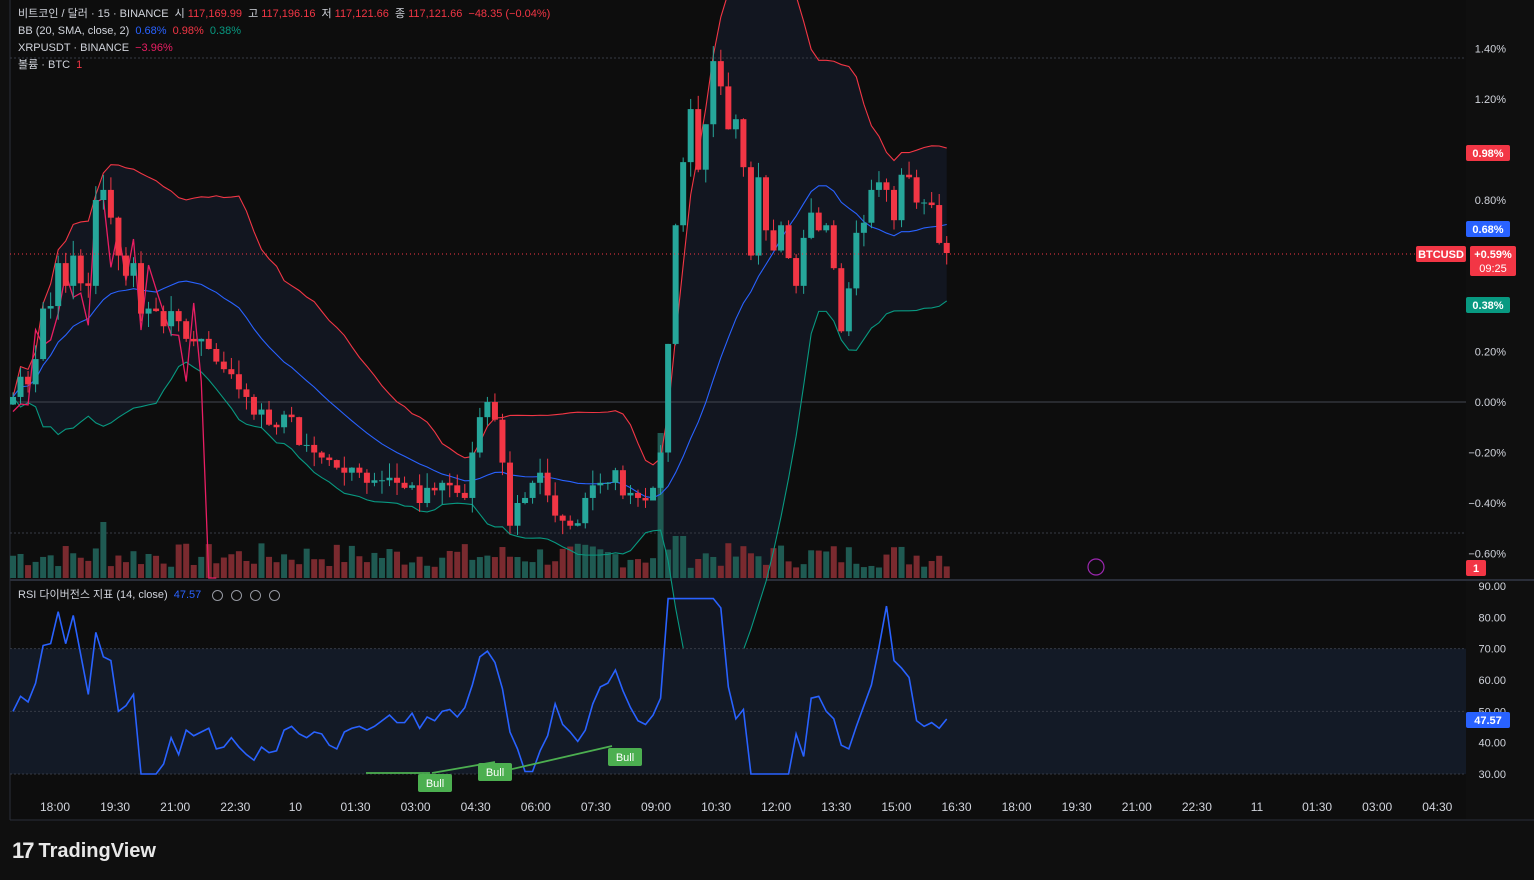 The width and height of the screenshot is (1534, 880). What do you see at coordinates (187, 595) in the screenshot?
I see `rsi-value: 47.57` at bounding box center [187, 595].